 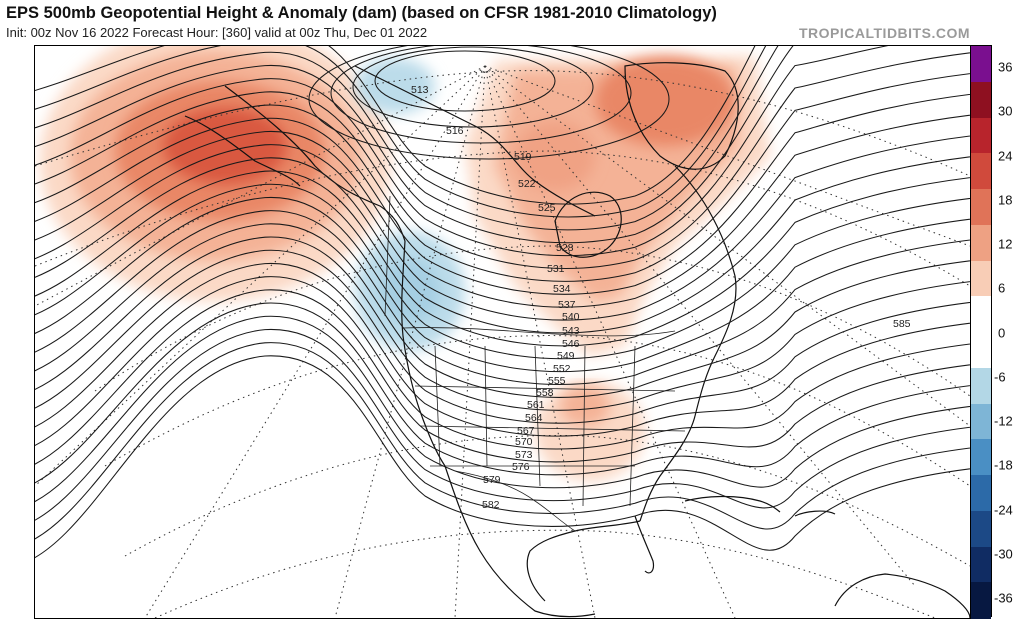 I want to click on colorbar-label: 0, so click(x=1002, y=332).